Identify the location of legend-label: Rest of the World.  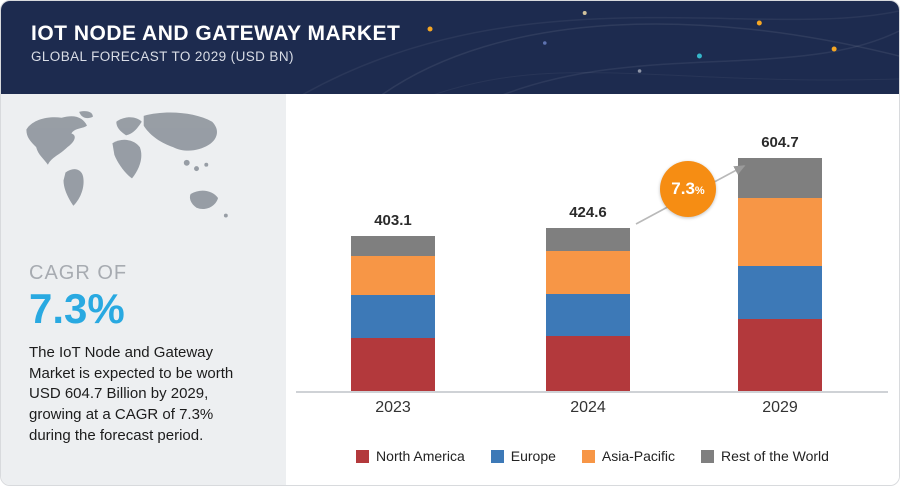
(775, 456).